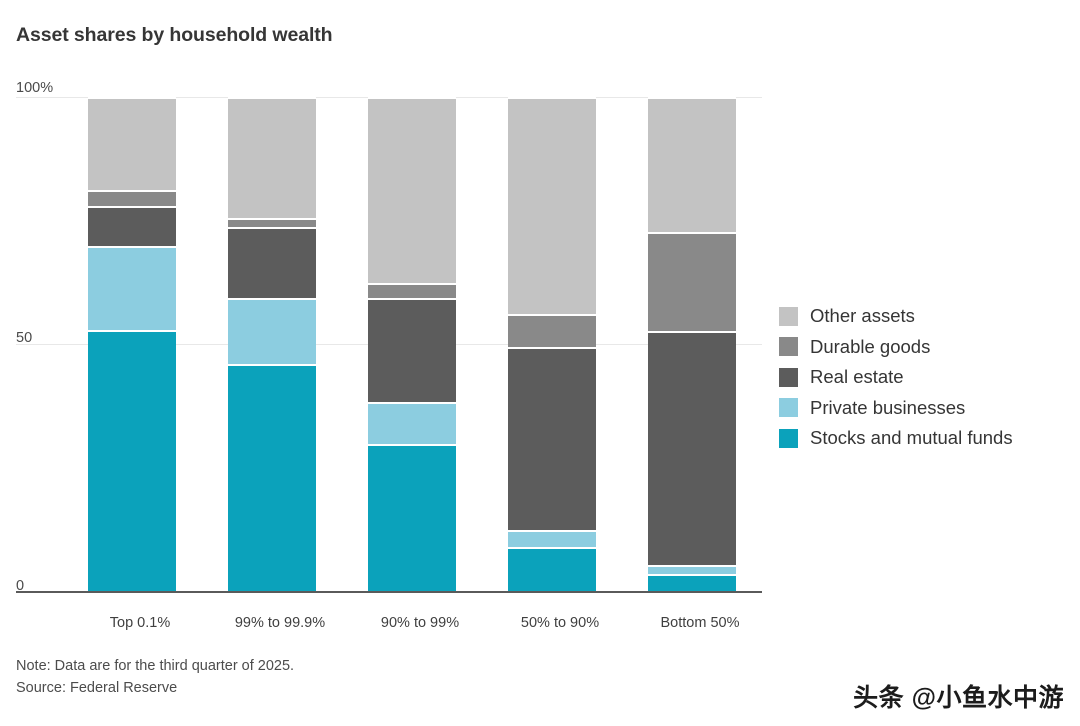 The width and height of the screenshot is (1080, 726). Describe the element at coordinates (20, 586) in the screenshot. I see `y-tick-label-0: 0` at that location.